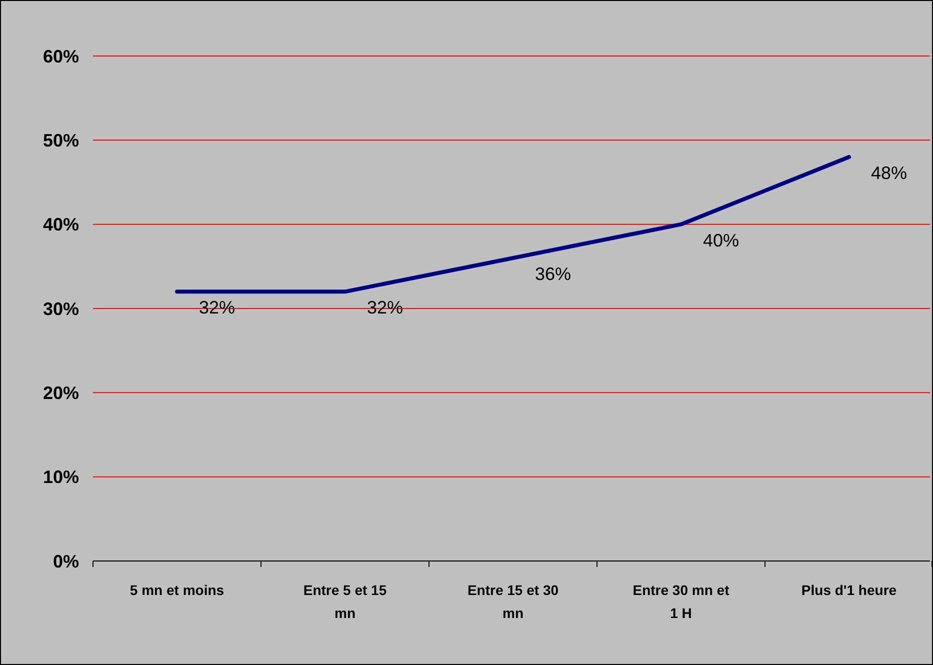 Image resolution: width=933 pixels, height=665 pixels. Describe the element at coordinates (553, 274) in the screenshot. I see `data-label: 36%` at that location.